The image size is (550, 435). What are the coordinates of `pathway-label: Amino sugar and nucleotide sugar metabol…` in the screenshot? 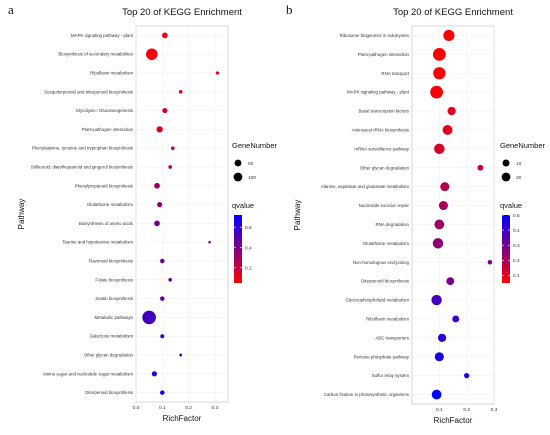 It's located at (88, 373).